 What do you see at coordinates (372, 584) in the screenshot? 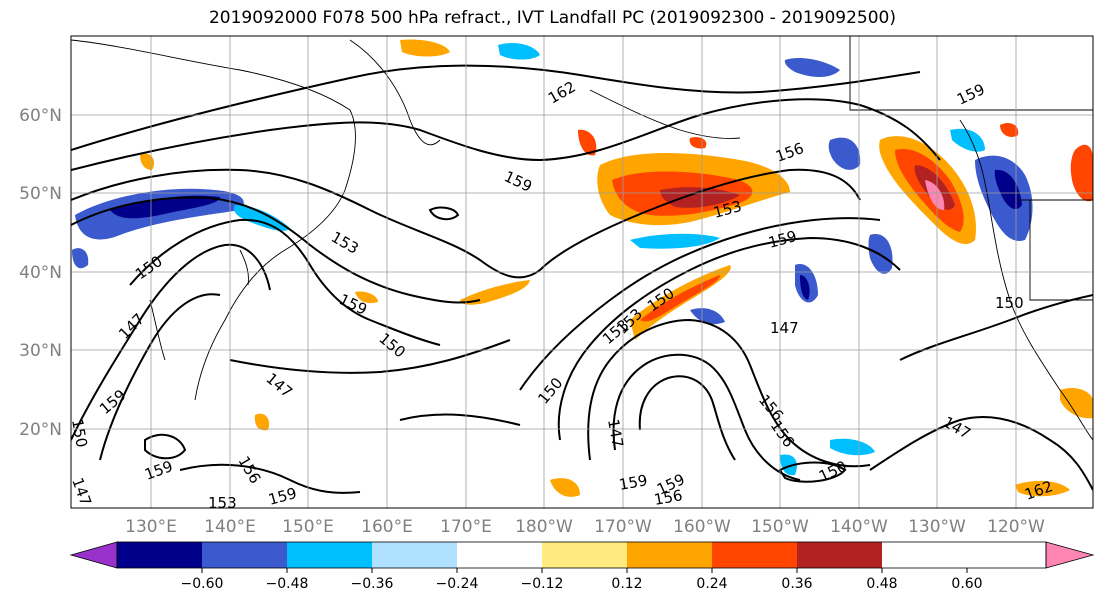
I see `colorbar-tick-label: −0.36` at bounding box center [372, 584].